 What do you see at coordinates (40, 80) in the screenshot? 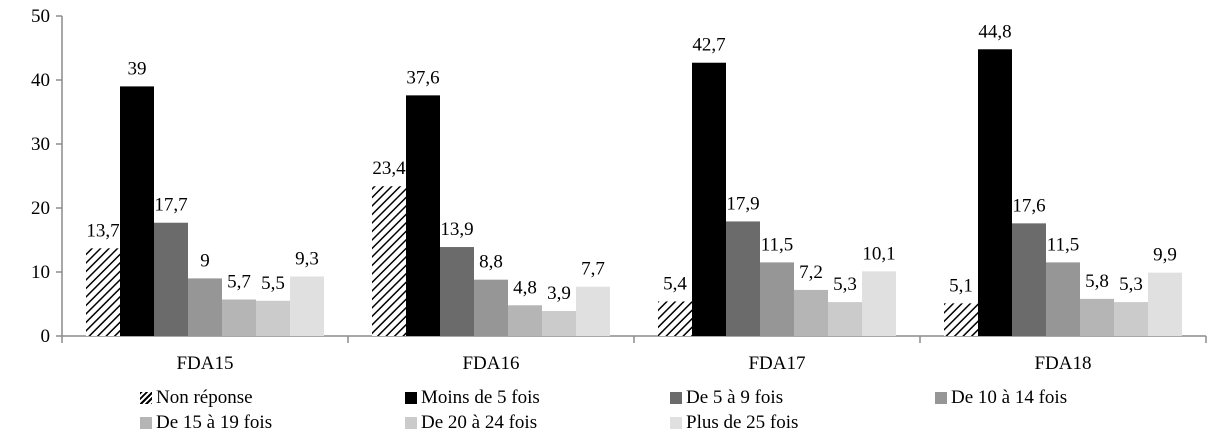
I see `y-tick-label: 40` at bounding box center [40, 80].